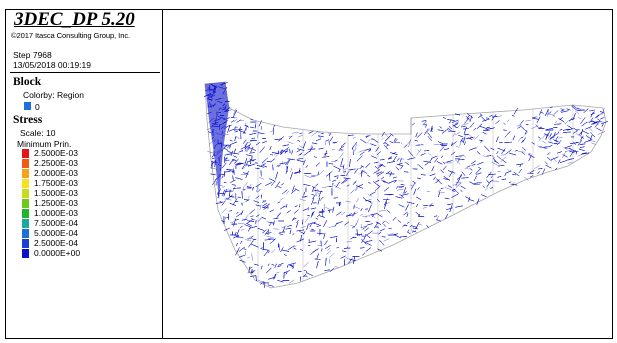 This screenshot has width=617, height=343. Describe the element at coordinates (56, 163) in the screenshot. I see `scale-label: 2.2500E-03` at that location.